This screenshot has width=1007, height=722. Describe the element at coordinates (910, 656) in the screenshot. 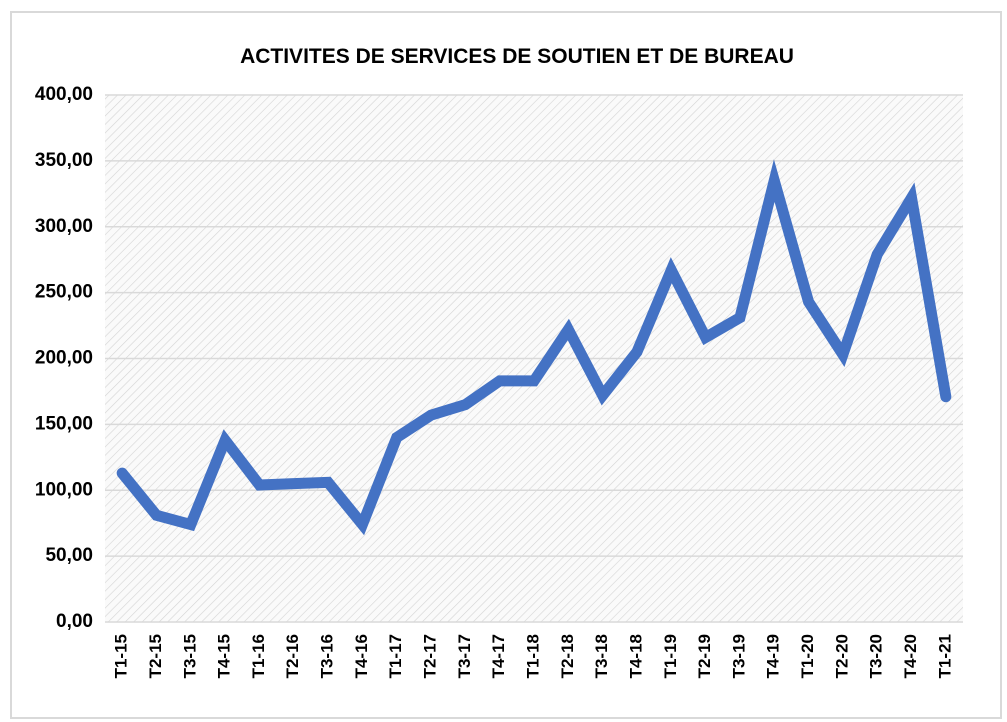

I see `x-tick-label: T4-20` at that location.